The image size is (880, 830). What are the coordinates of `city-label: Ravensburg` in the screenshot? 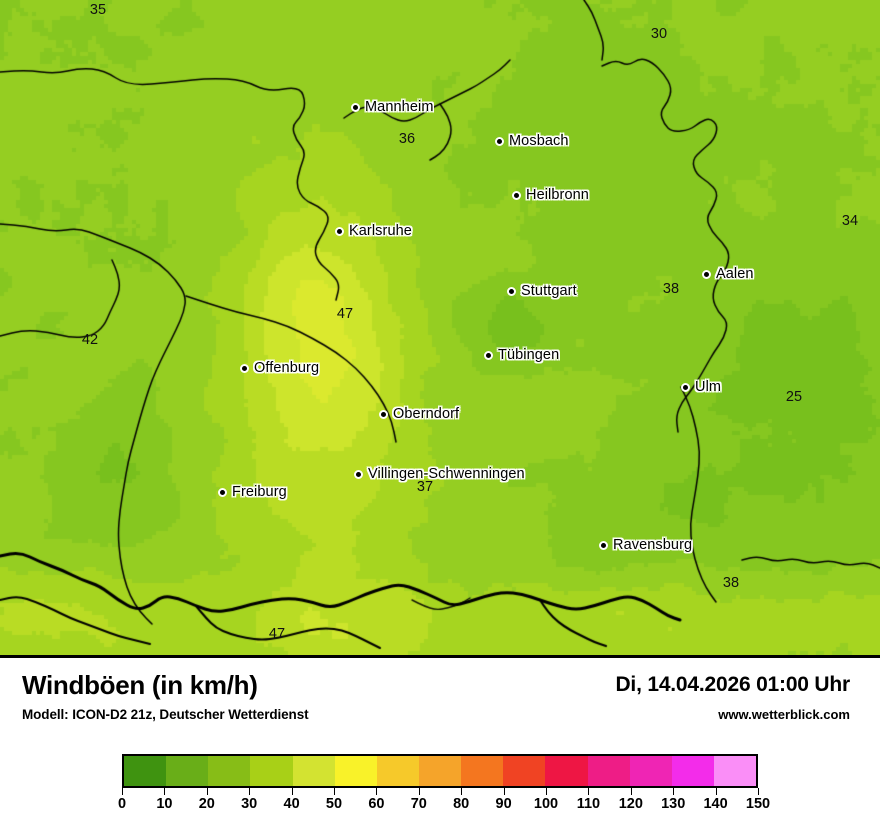 It's located at (653, 545).